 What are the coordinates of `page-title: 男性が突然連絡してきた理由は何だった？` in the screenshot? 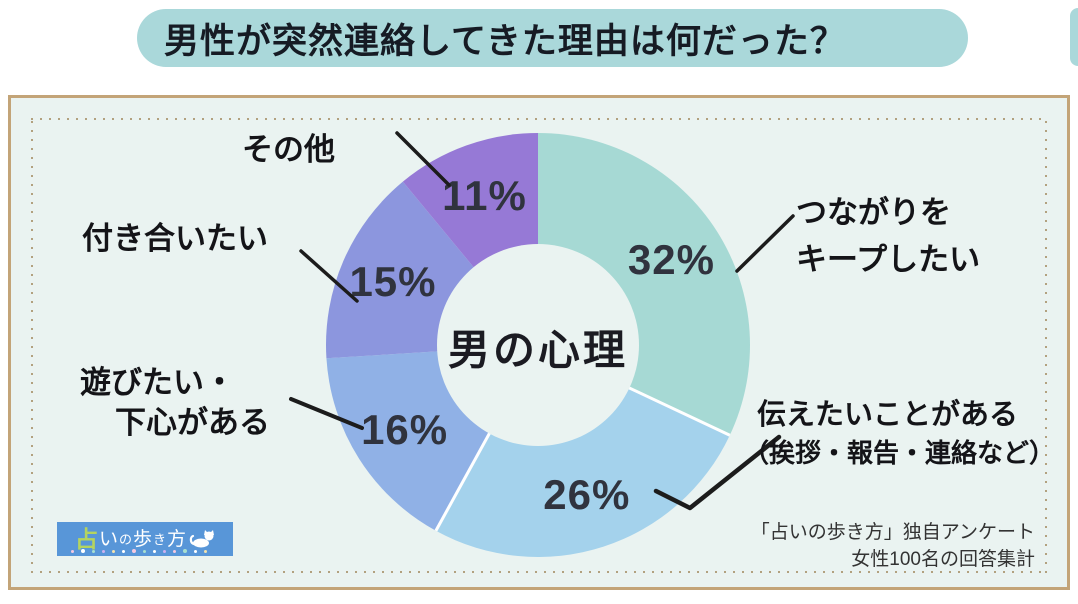 It's located at (505, 41).